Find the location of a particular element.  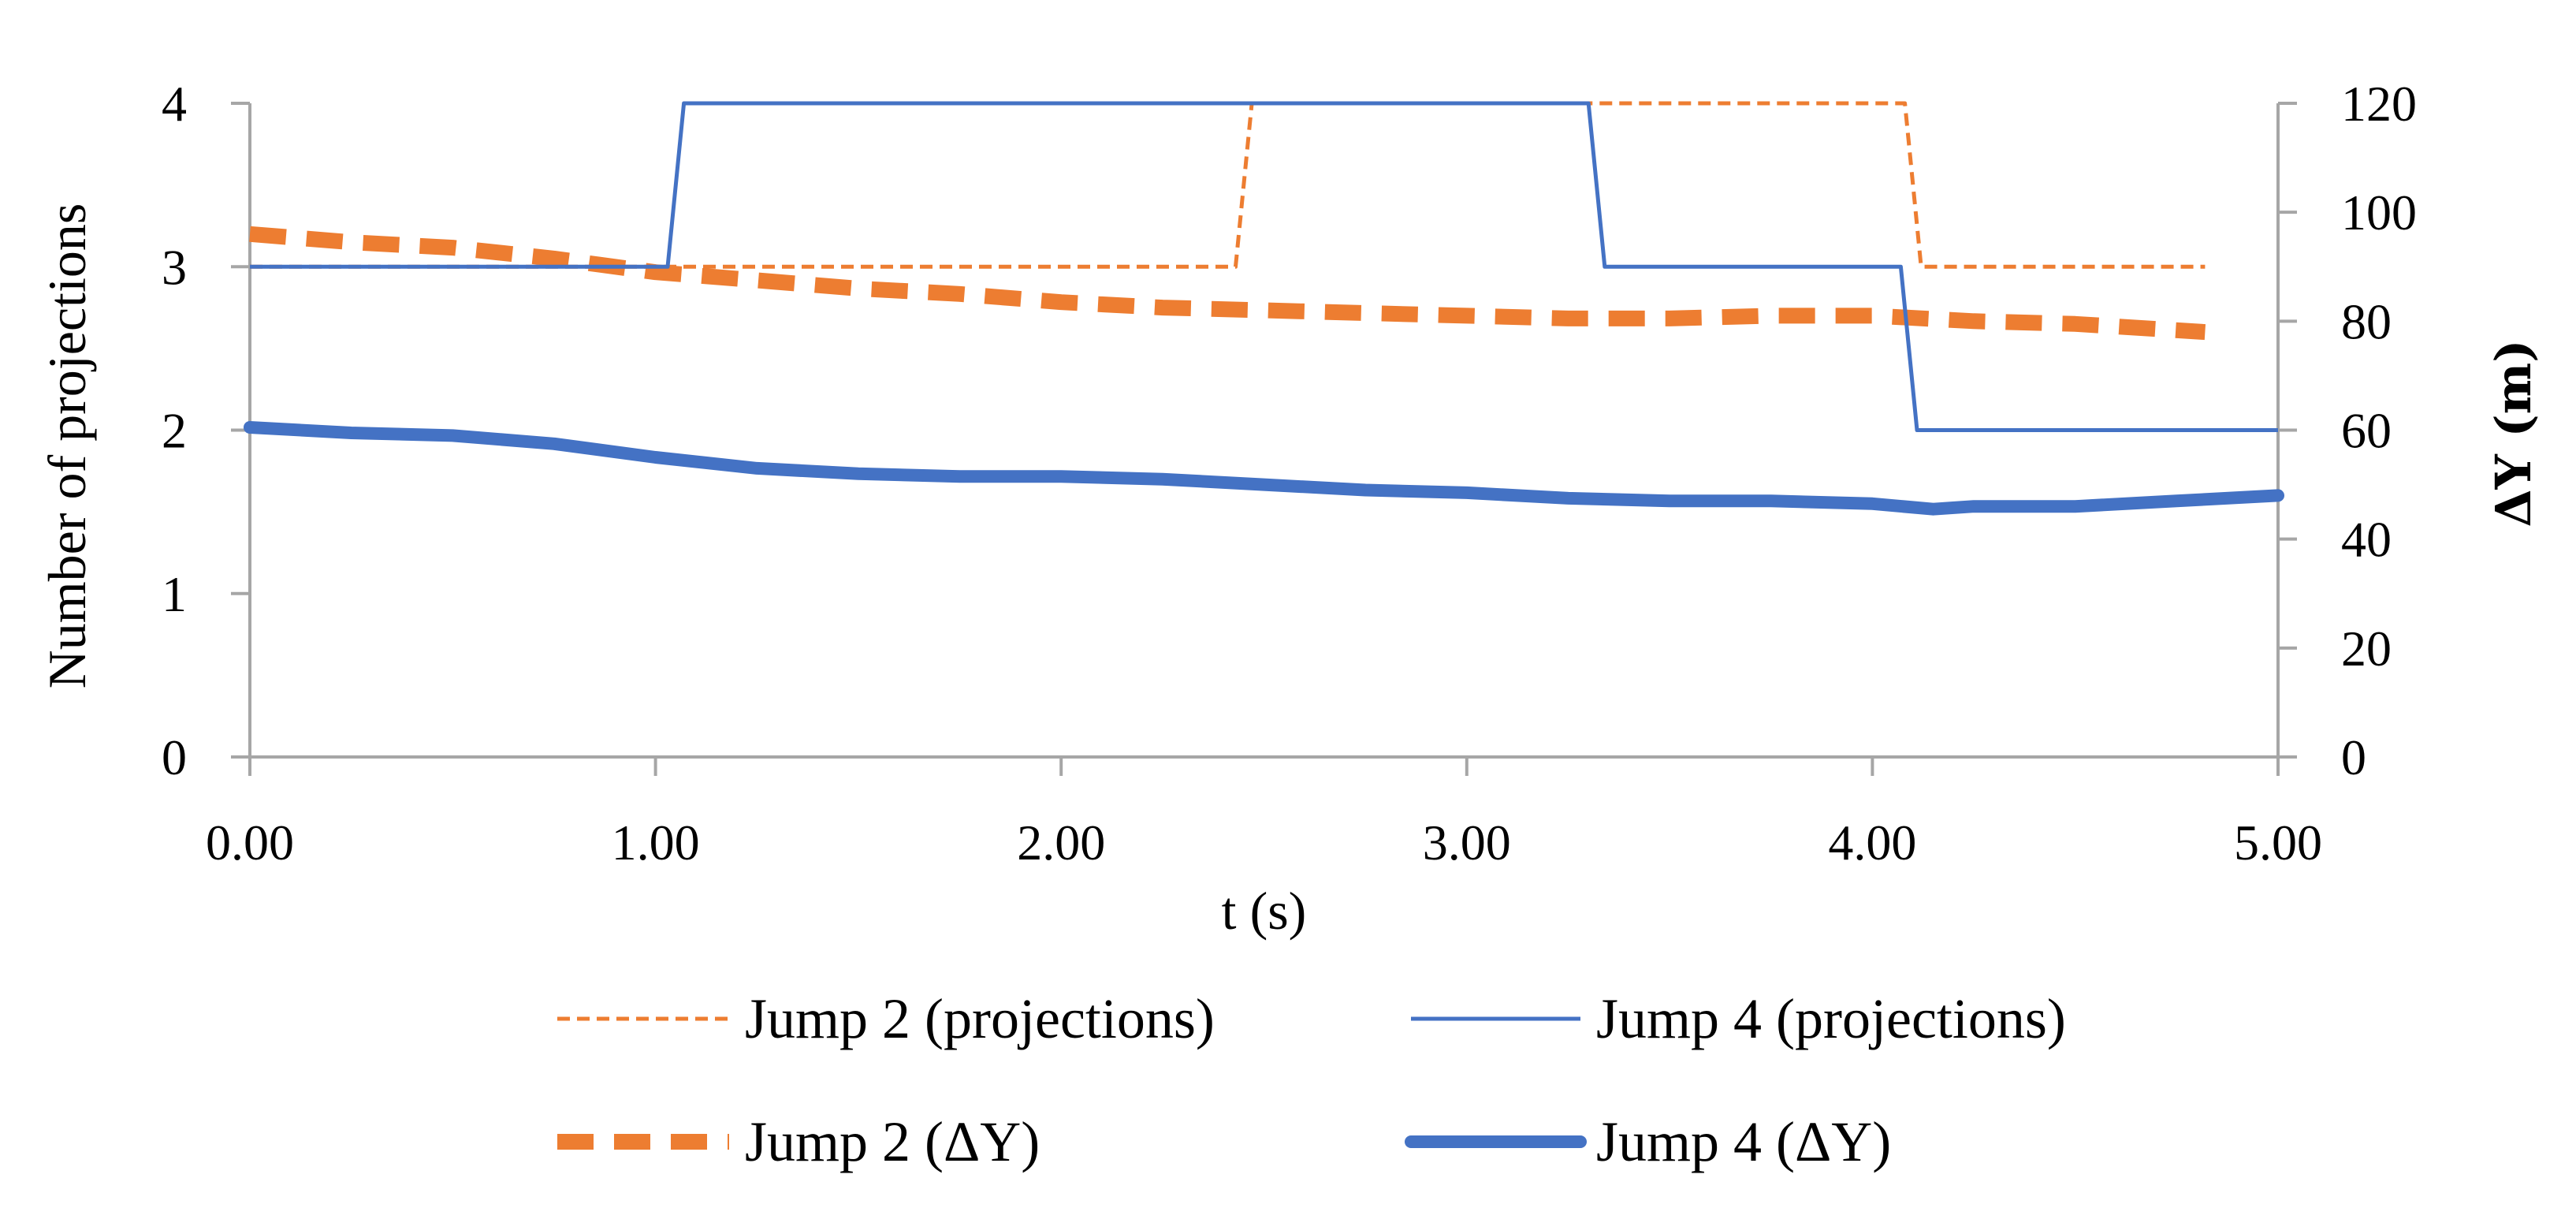

y-left-tick-label: 3 is located at coordinates (174, 267).